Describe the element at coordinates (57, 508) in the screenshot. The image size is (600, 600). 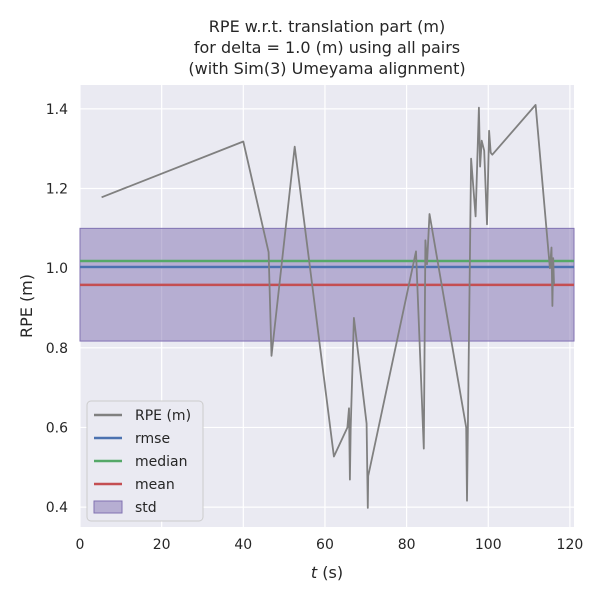
I see `y-tick-label-0: 0.4` at that location.